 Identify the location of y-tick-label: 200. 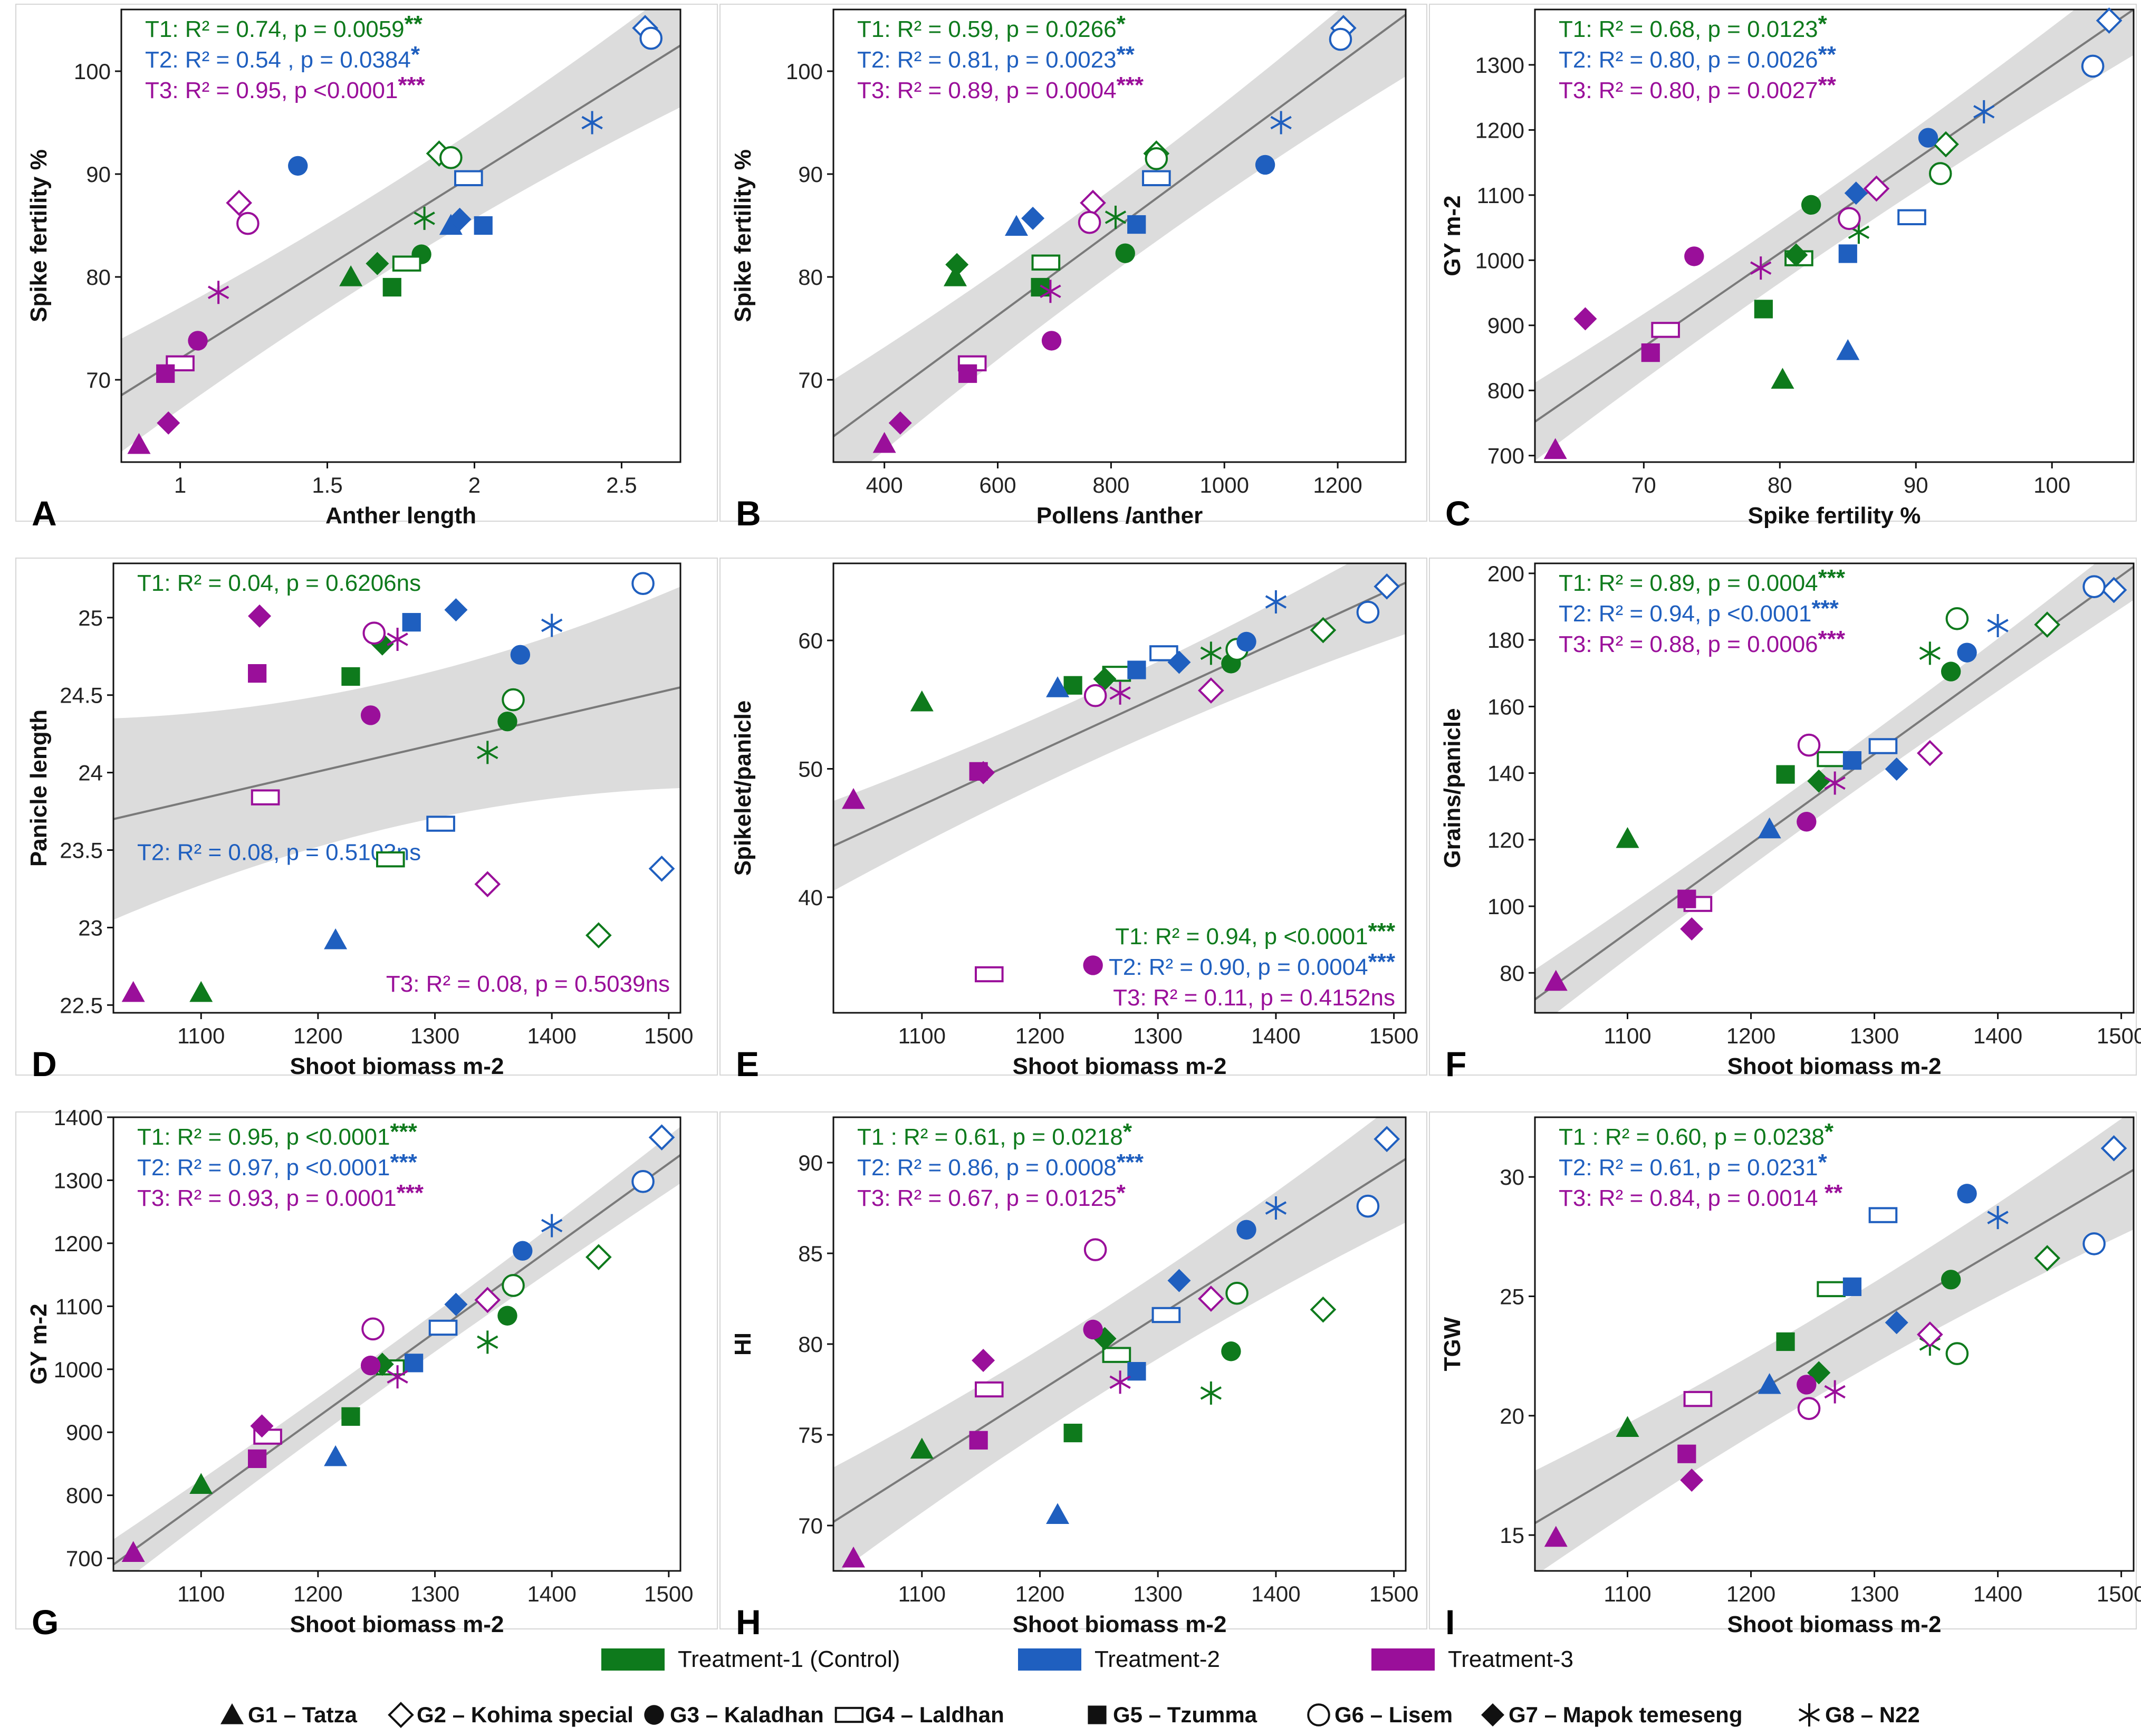
(1505, 573).